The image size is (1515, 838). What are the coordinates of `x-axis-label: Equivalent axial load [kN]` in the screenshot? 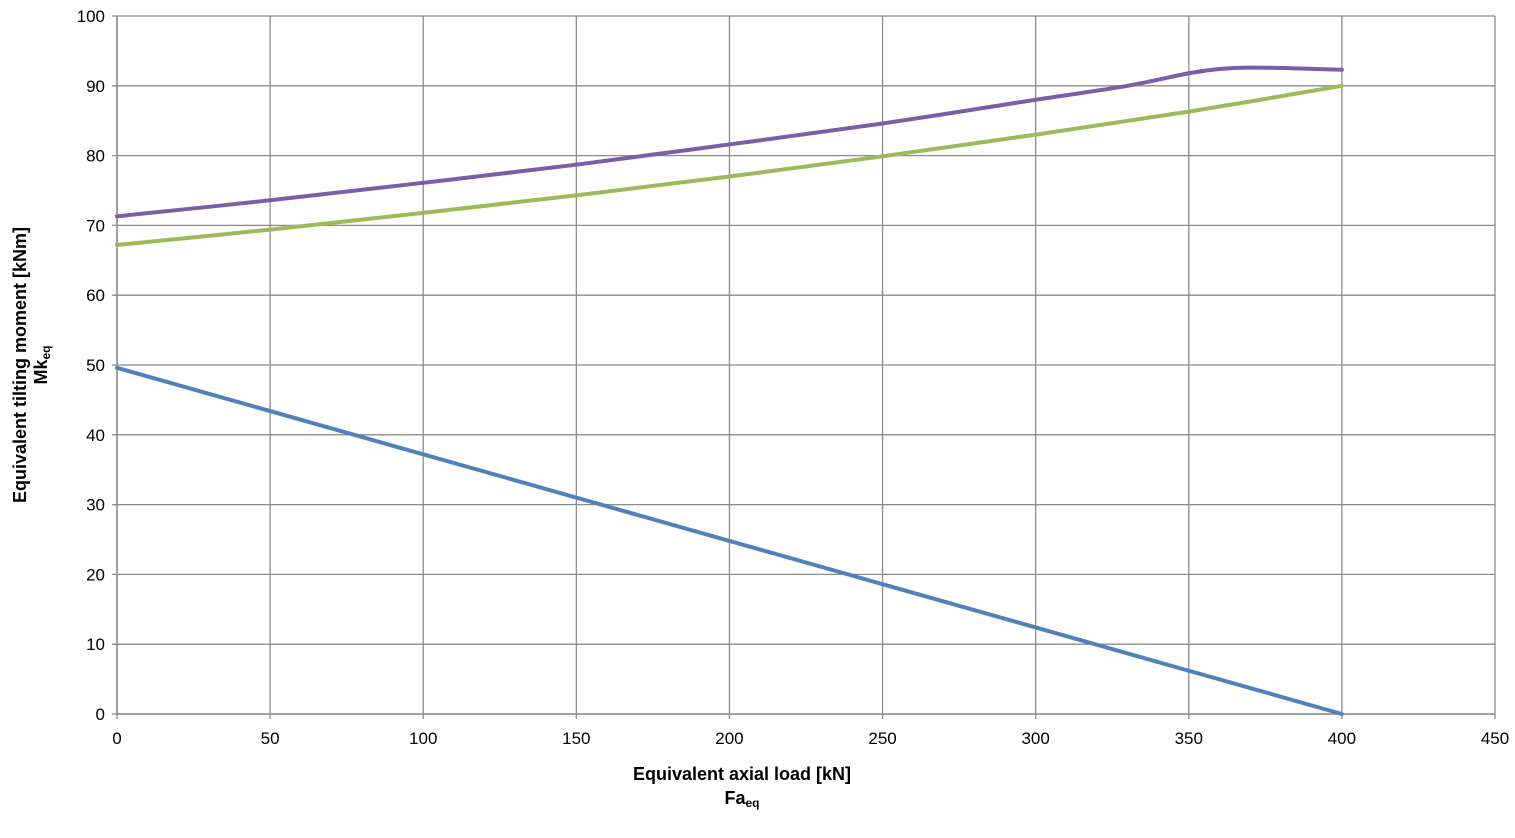 It's located at (742, 774).